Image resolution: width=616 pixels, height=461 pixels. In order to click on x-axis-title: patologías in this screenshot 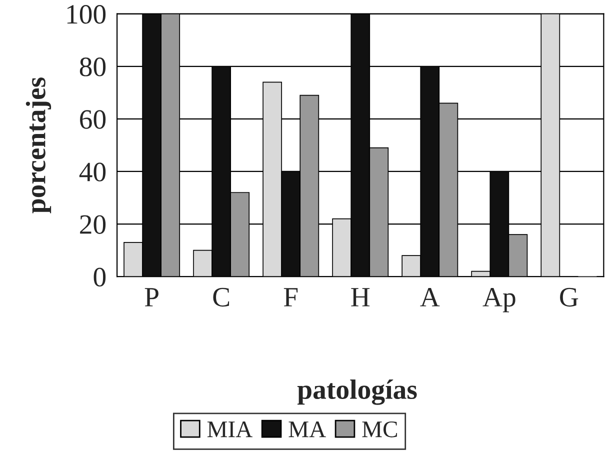, I will do `click(357, 392)`.